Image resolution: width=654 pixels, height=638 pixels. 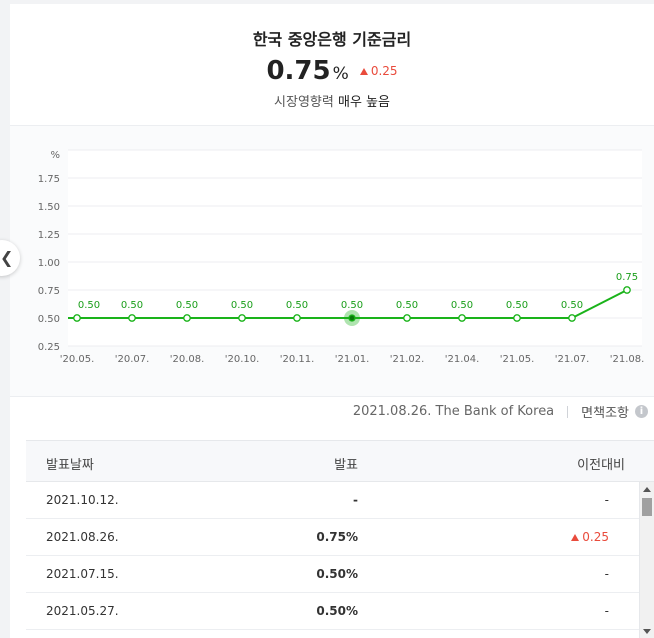 I want to click on previous-button: ❮, so click(x=10, y=258).